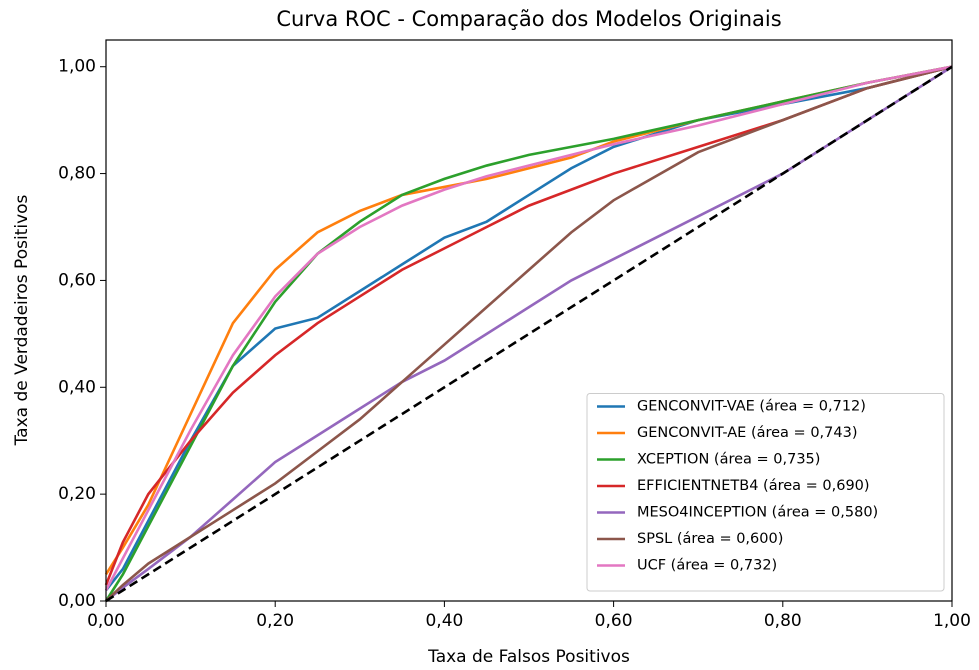  I want to click on y-tick-label: 0,80, so click(77, 174).